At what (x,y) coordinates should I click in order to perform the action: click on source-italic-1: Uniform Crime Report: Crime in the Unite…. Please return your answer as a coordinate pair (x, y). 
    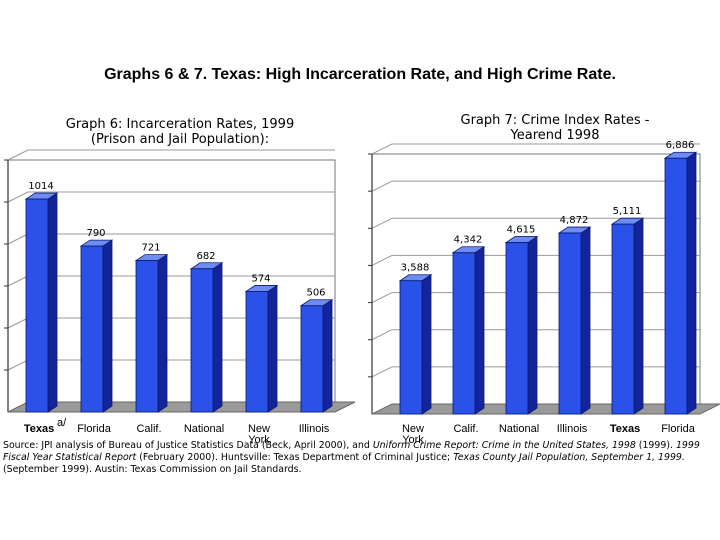
    Looking at the image, I should click on (504, 445).